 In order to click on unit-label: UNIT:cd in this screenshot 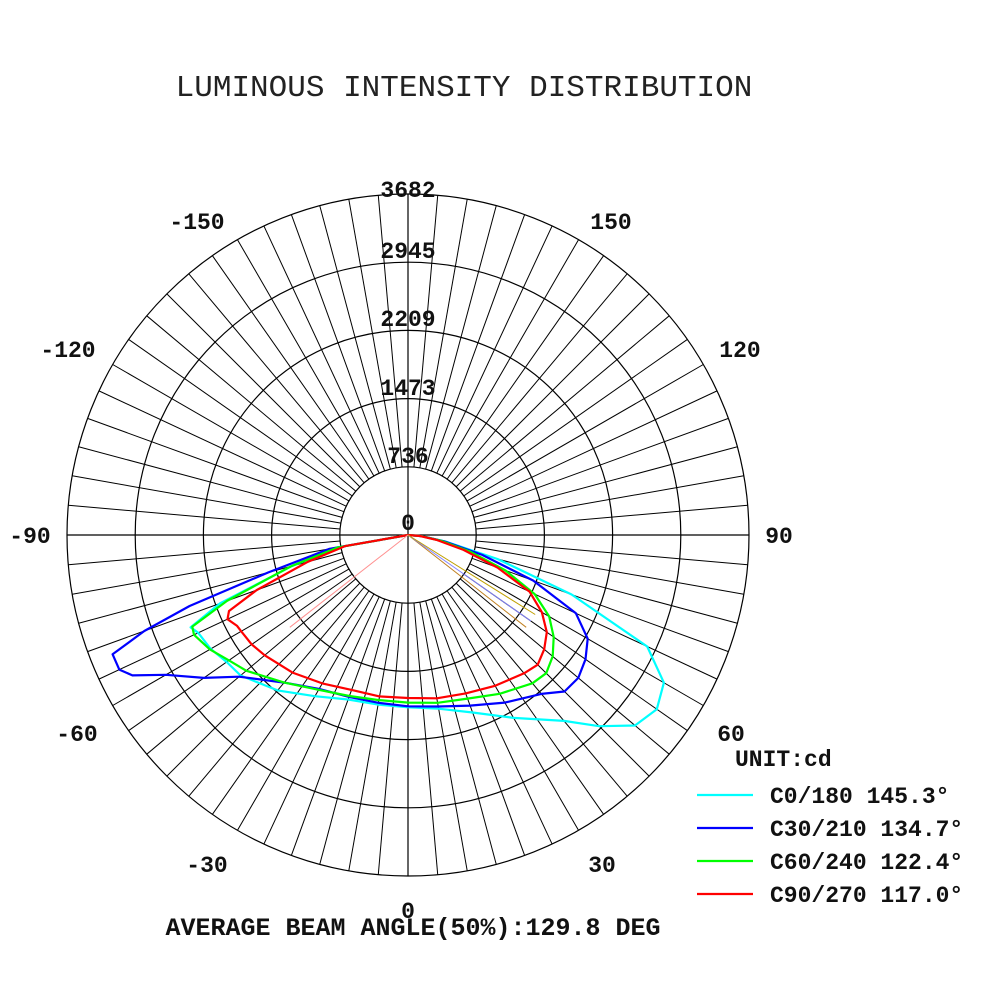, I will do `click(783, 760)`.